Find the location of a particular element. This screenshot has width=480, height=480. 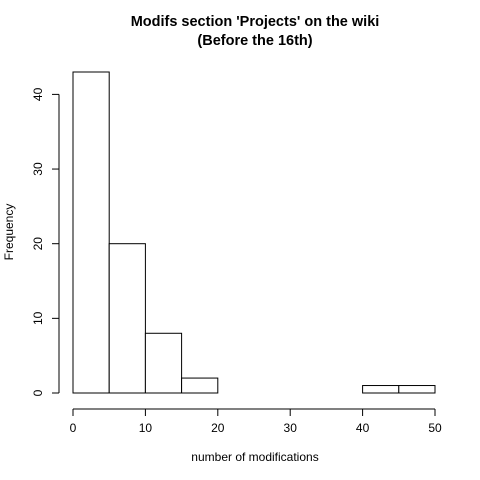

x-tick-label: 40 is located at coordinates (363, 428).